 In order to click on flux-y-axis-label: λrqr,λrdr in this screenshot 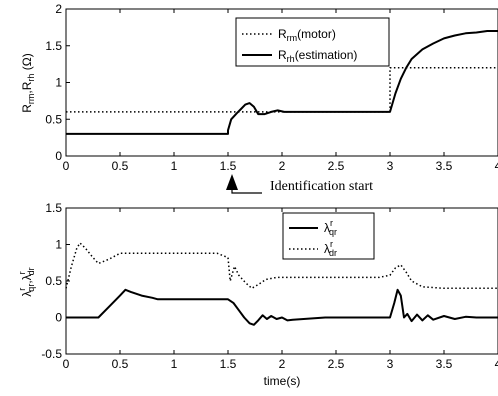, I will do `click(26, 281)`.